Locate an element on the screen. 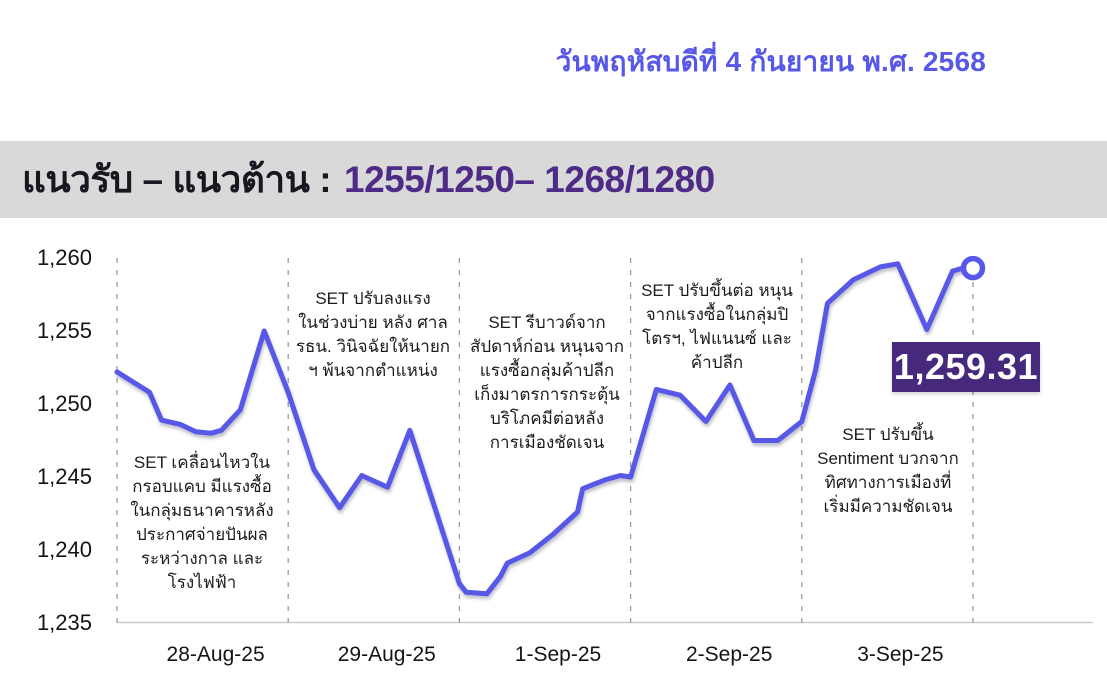 The width and height of the screenshot is (1107, 693). report-date: วันพฤหัสบดีที่ 4 กันยายน พ.ศ. 2568 is located at coordinates (770, 61).